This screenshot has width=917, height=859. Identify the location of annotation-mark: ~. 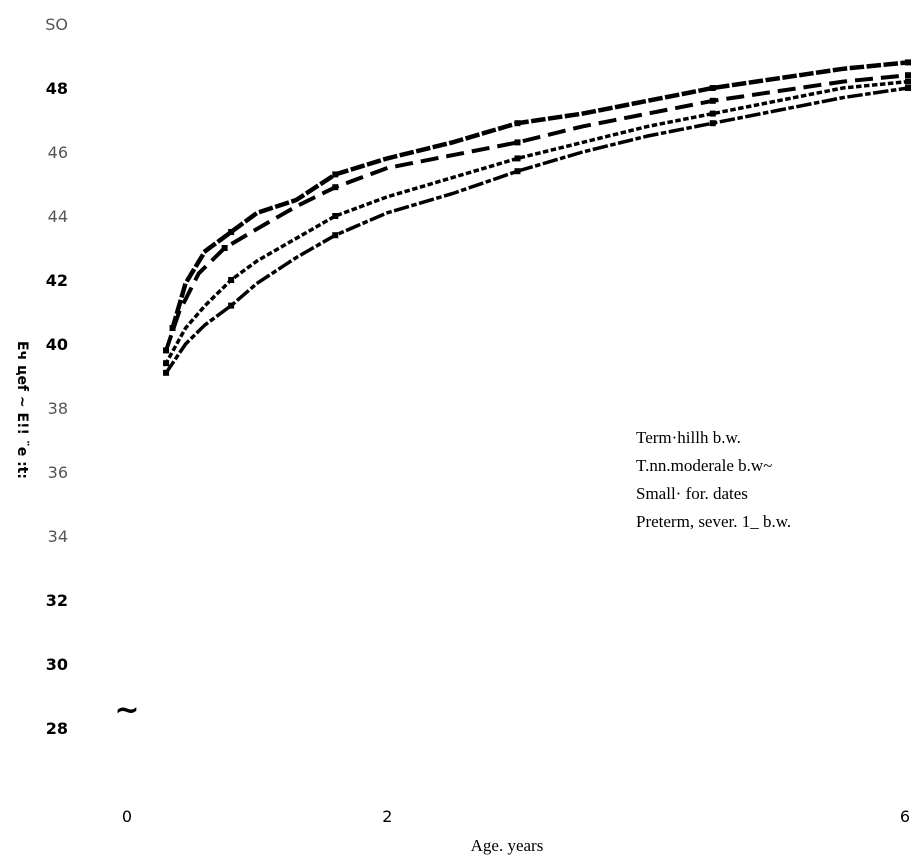
(126, 710).